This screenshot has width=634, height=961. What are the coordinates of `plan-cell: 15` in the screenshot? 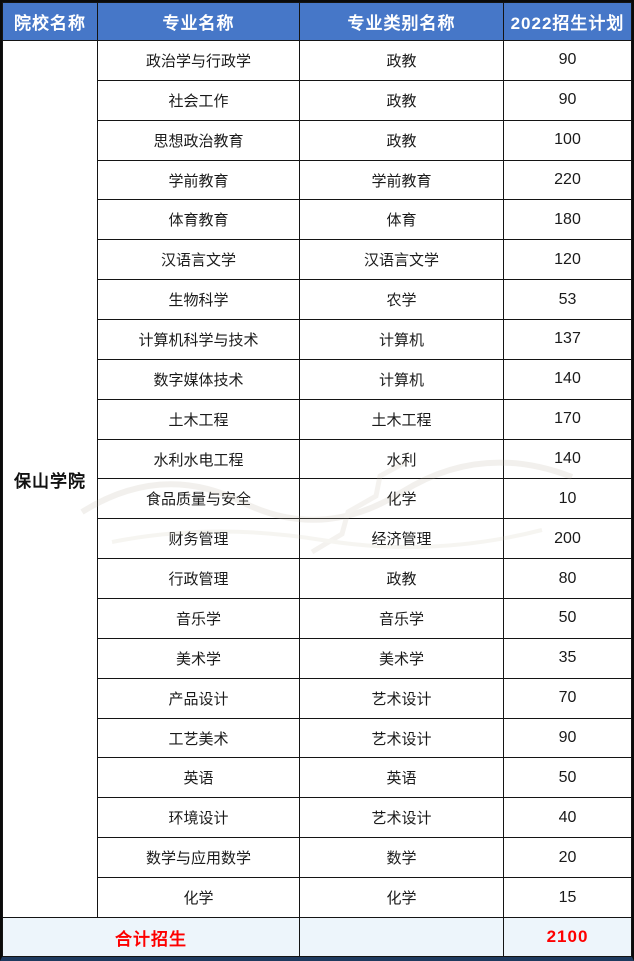 It's located at (567, 897).